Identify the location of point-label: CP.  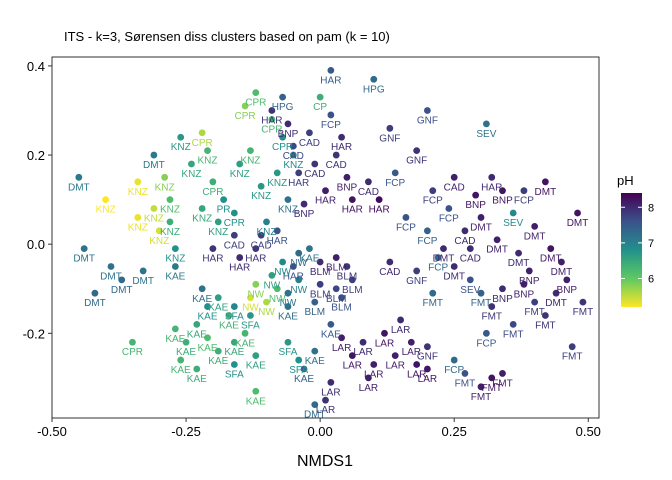
(320, 107).